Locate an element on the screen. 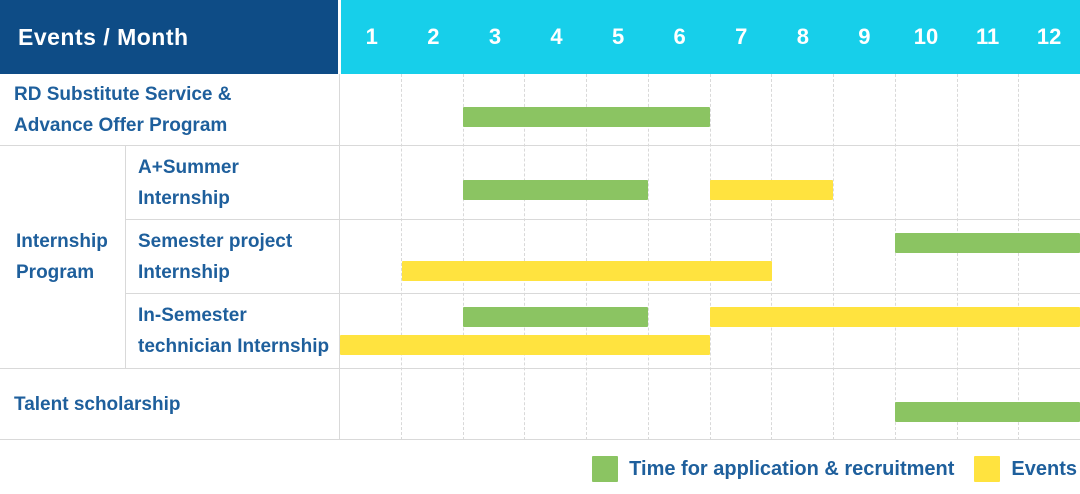 The height and width of the screenshot is (494, 1080). month-label: 5 is located at coordinates (618, 36).